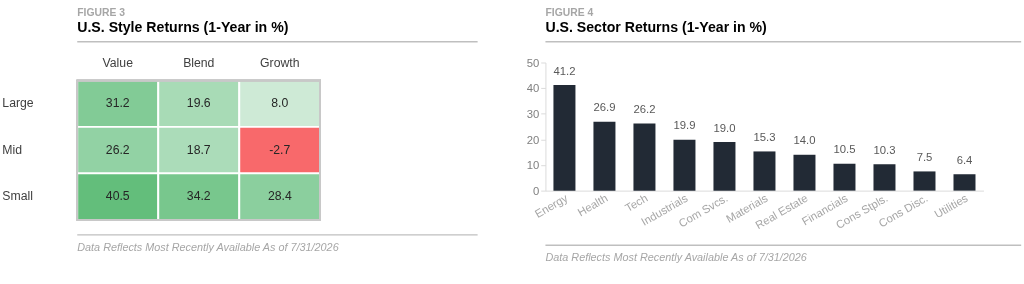  I want to click on data-label: 40.5, so click(117, 196).